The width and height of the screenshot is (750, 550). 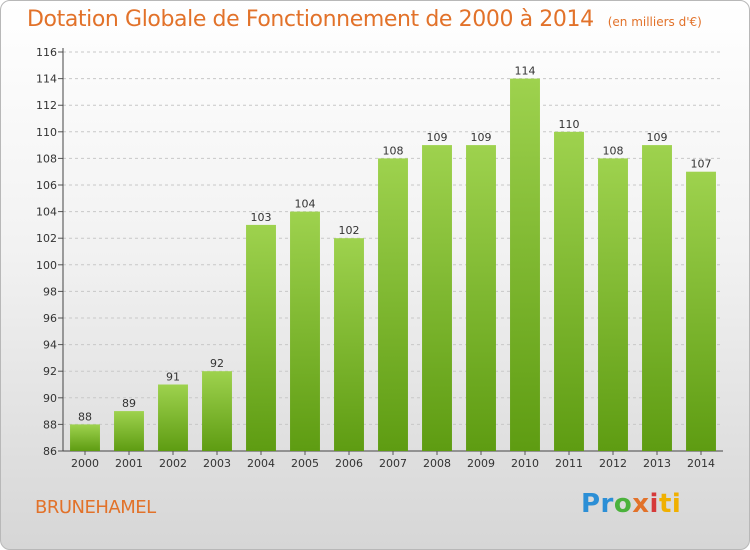 What do you see at coordinates (50, 291) in the screenshot?
I see `y-tick-label: 98` at bounding box center [50, 291].